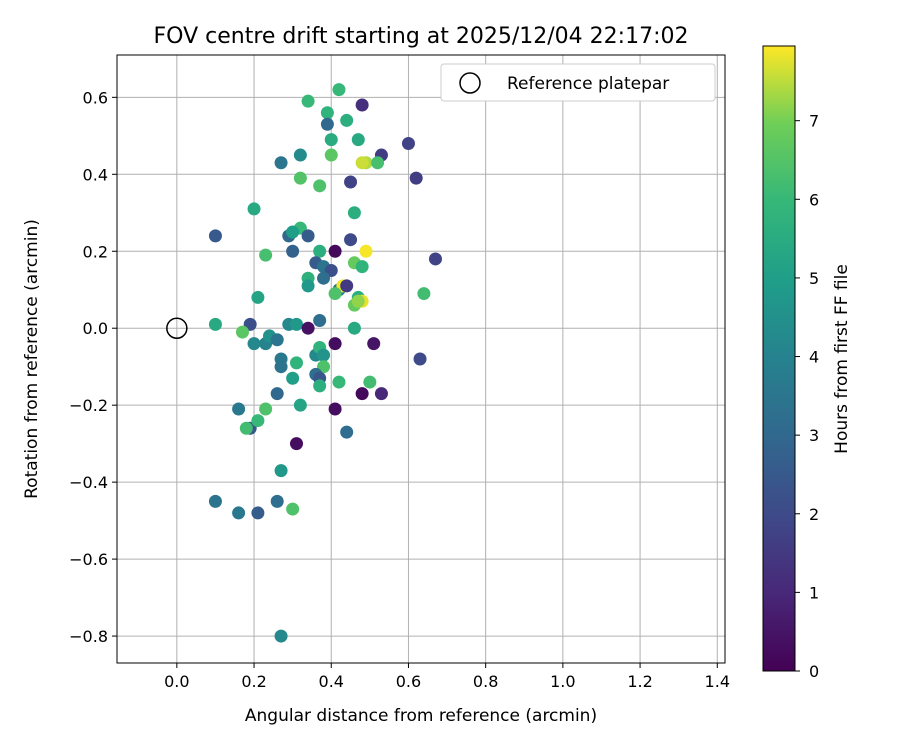 The width and height of the screenshot is (900, 750). What do you see at coordinates (88, 482) in the screenshot?
I see `y-tick-label: −0.4` at bounding box center [88, 482].